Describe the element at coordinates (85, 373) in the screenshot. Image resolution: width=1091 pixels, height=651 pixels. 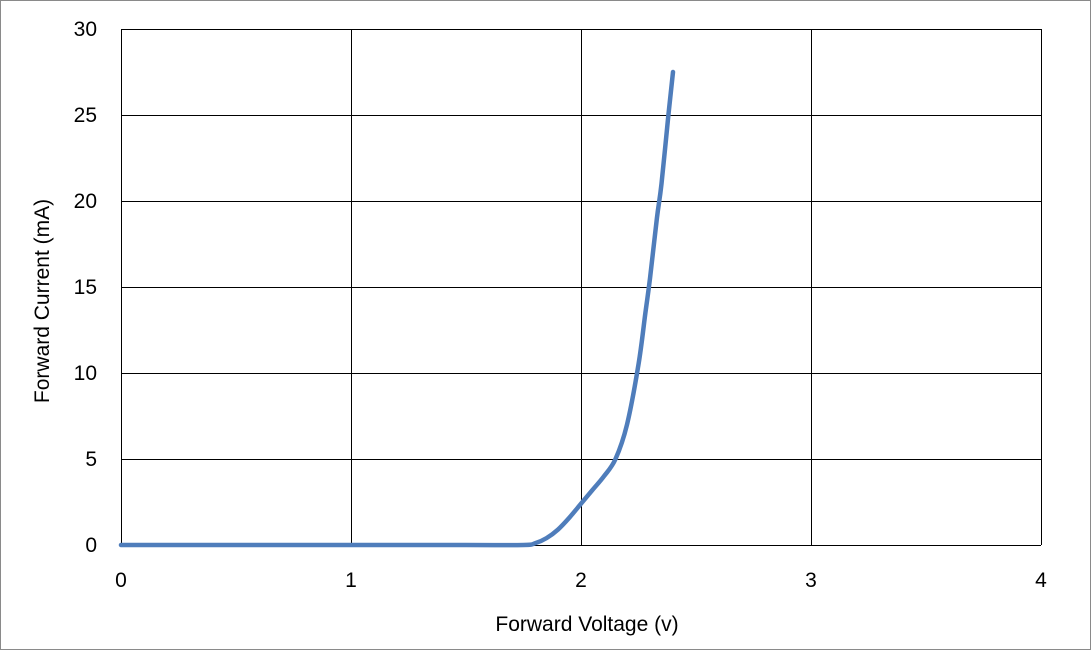
I see `y-tick-label: 10` at that location.